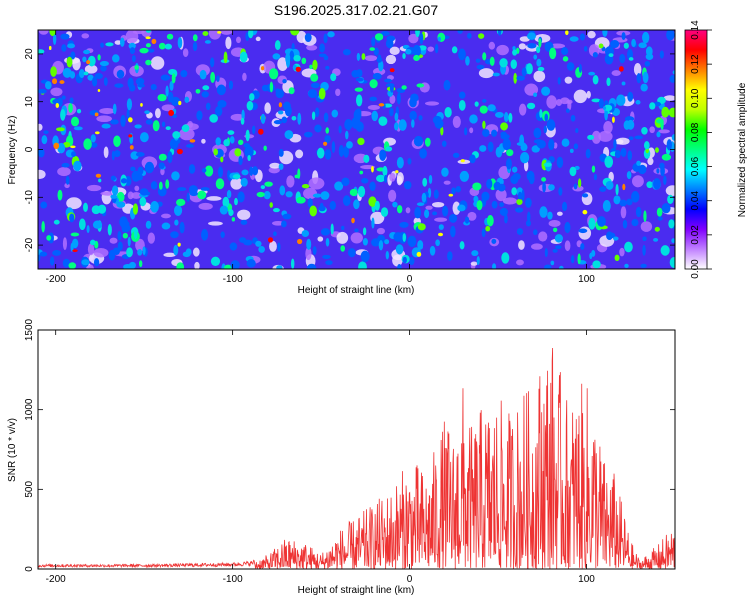 This screenshot has height=600, width=750. What do you see at coordinates (695, 269) in the screenshot?
I see `colorbar-tick-label: 0.00` at bounding box center [695, 269].